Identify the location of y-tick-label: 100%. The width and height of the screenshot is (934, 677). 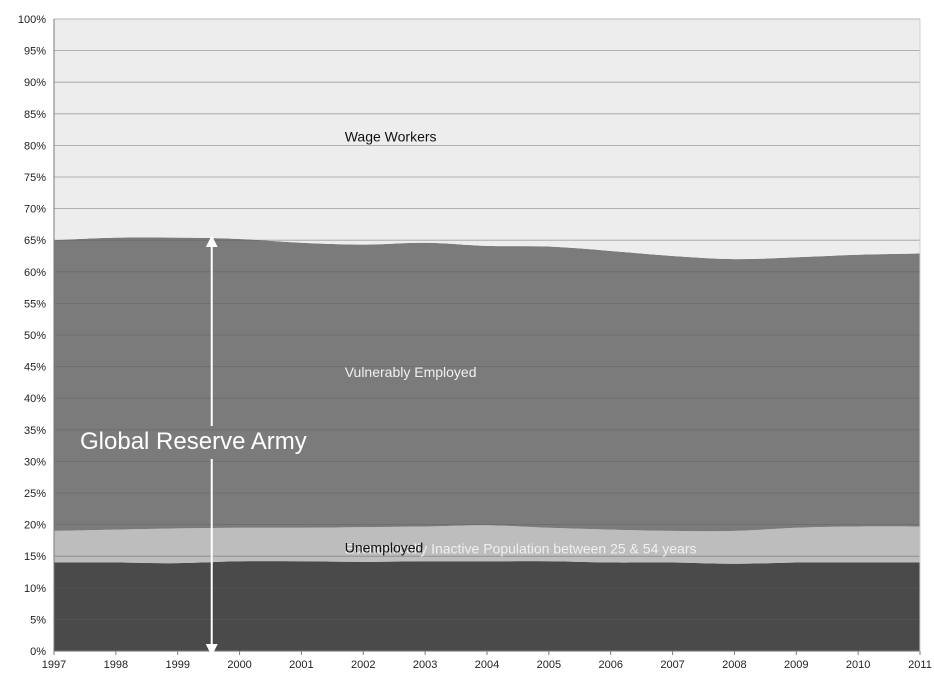
(32, 20).